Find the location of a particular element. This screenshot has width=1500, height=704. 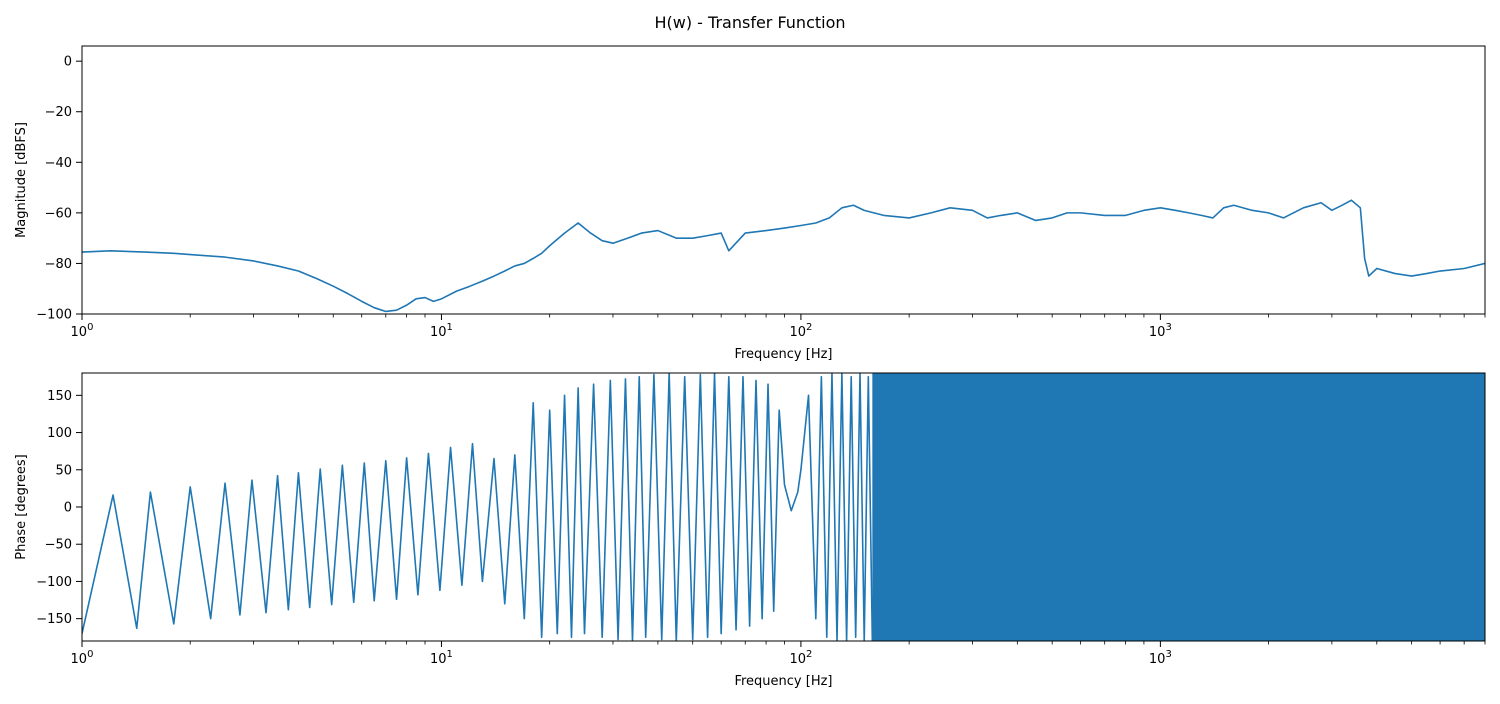

magnitude-y-tick-label: 0 is located at coordinates (68, 62).